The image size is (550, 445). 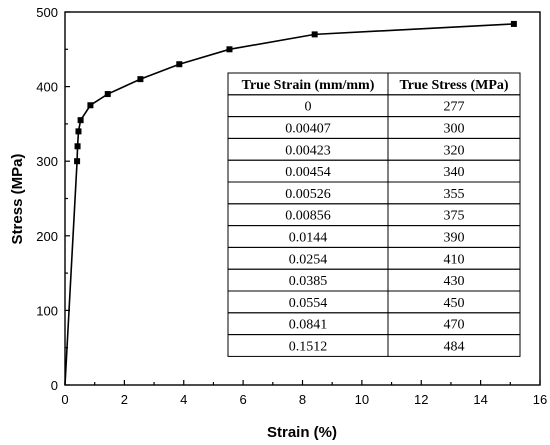 I want to click on y-axis-title: Stress (MPa), so click(x=17, y=199).